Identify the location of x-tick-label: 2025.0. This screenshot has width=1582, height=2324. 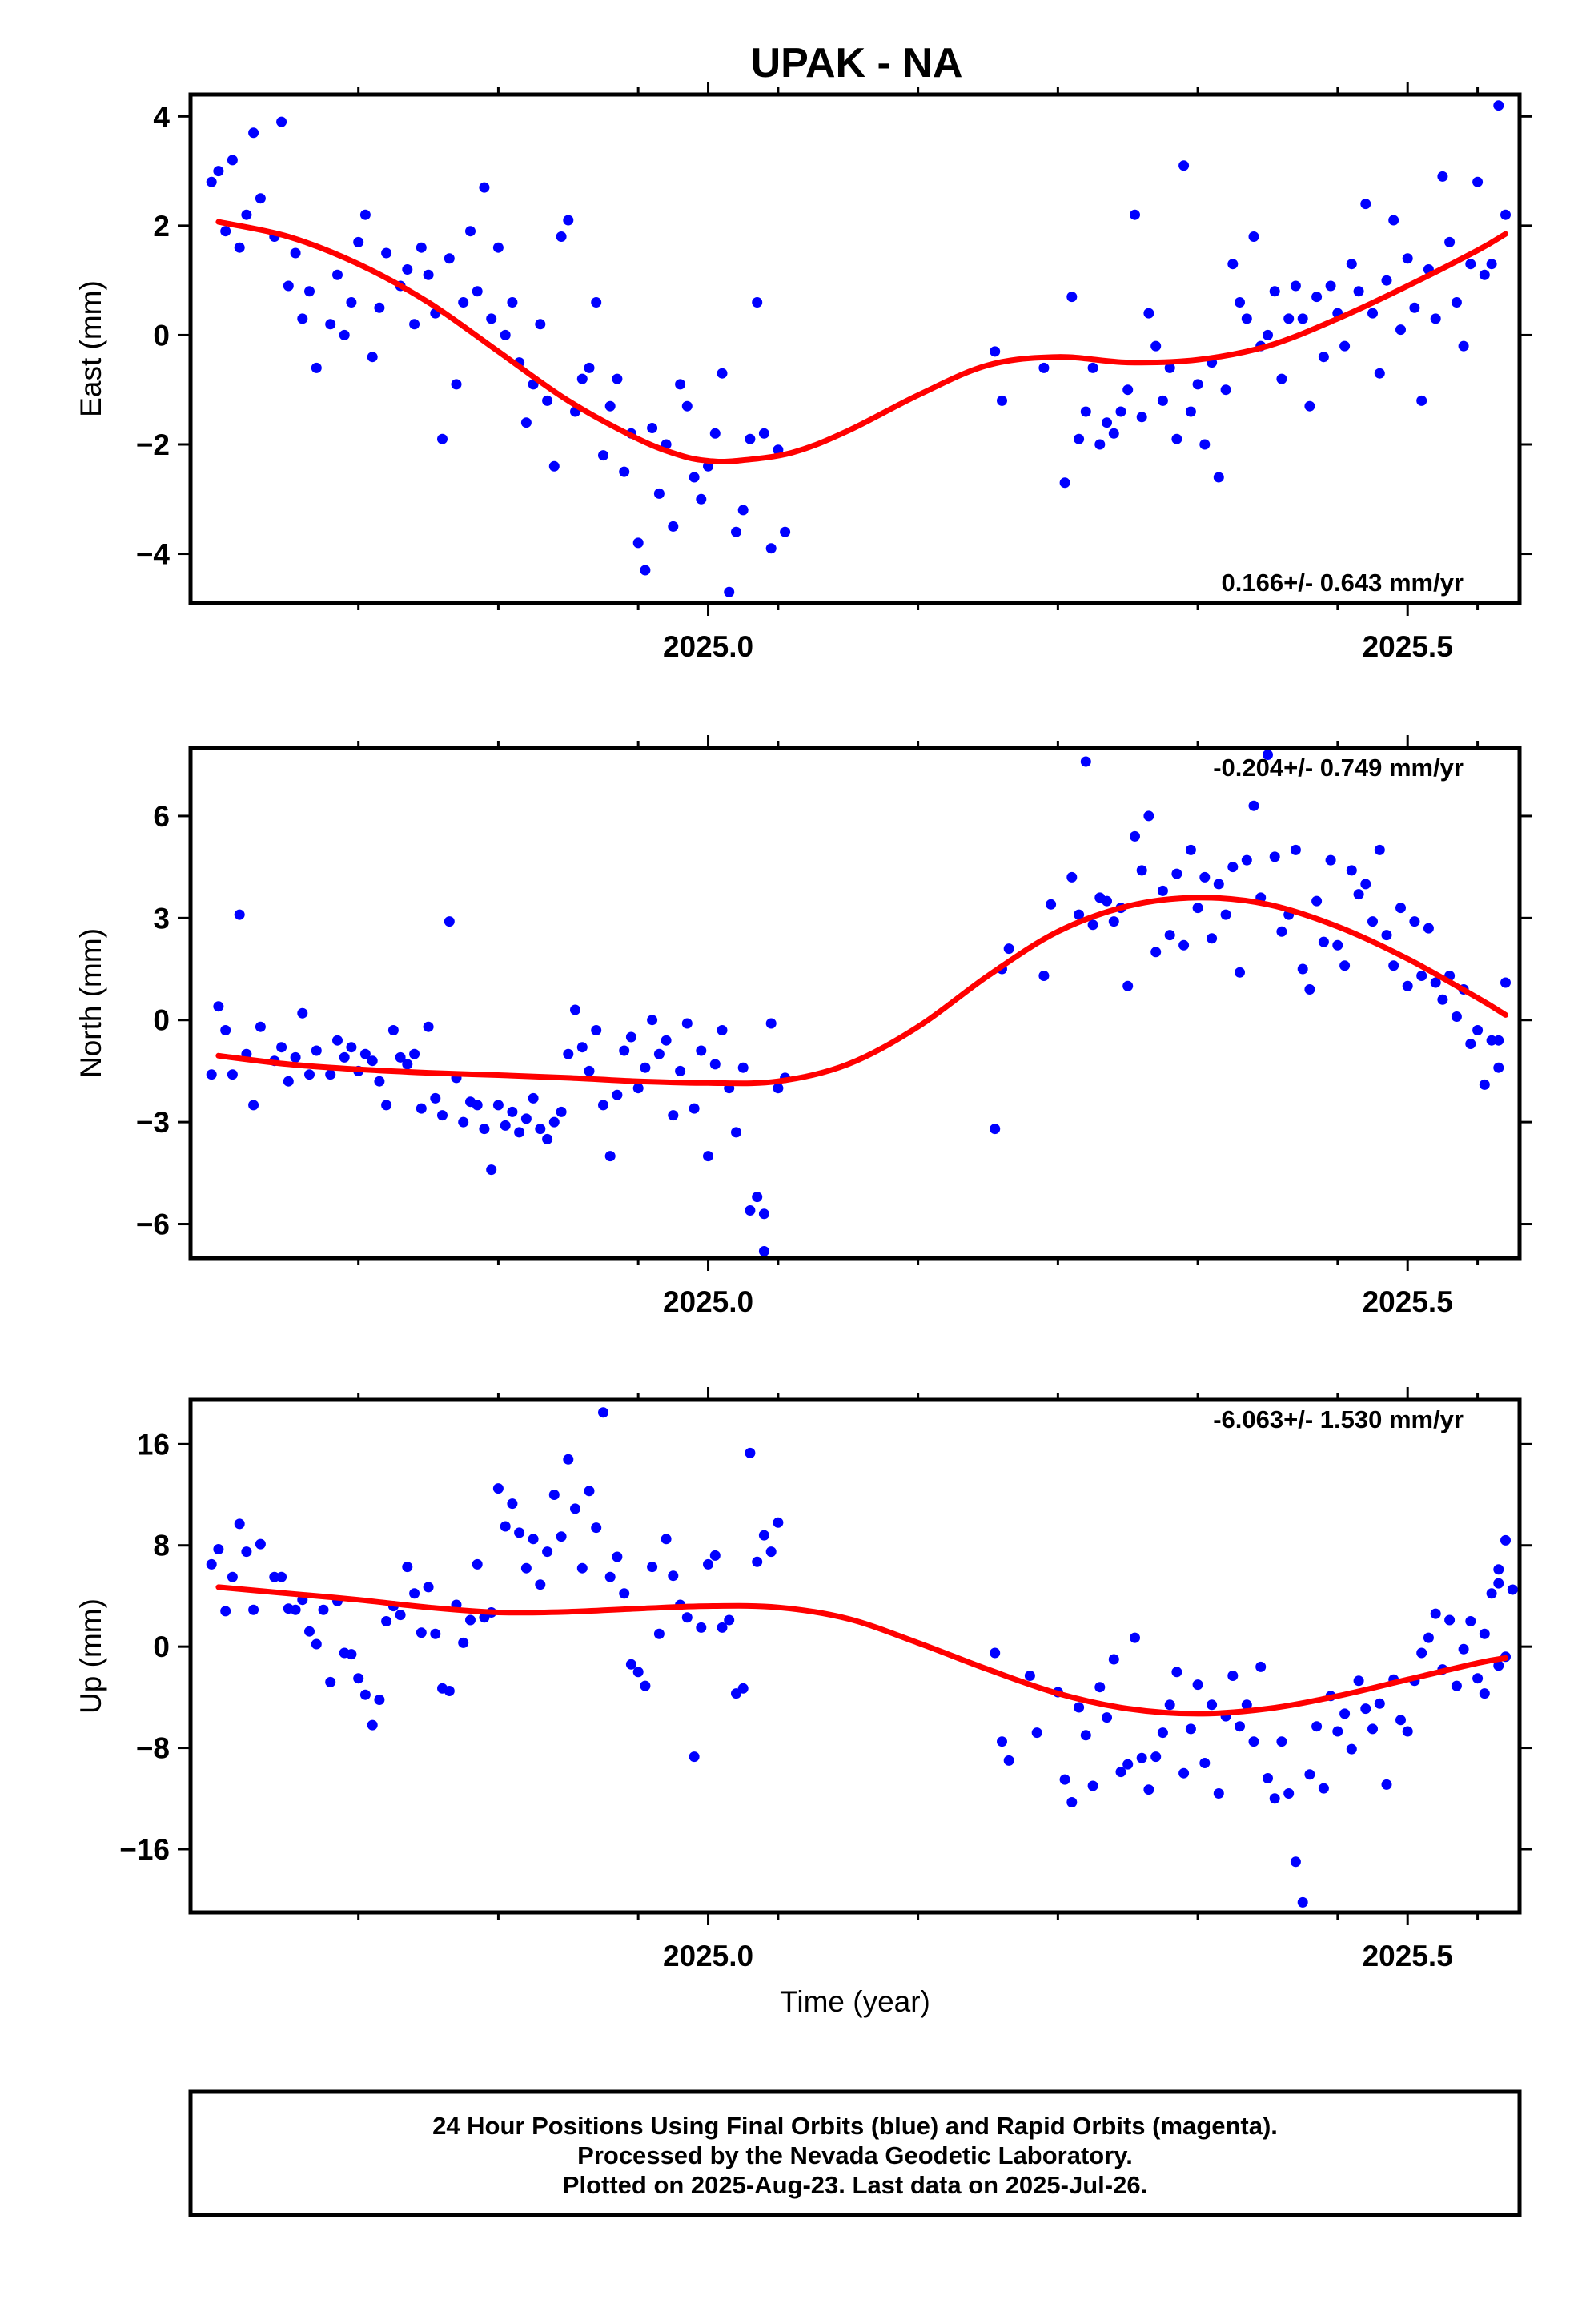
(708, 1956).